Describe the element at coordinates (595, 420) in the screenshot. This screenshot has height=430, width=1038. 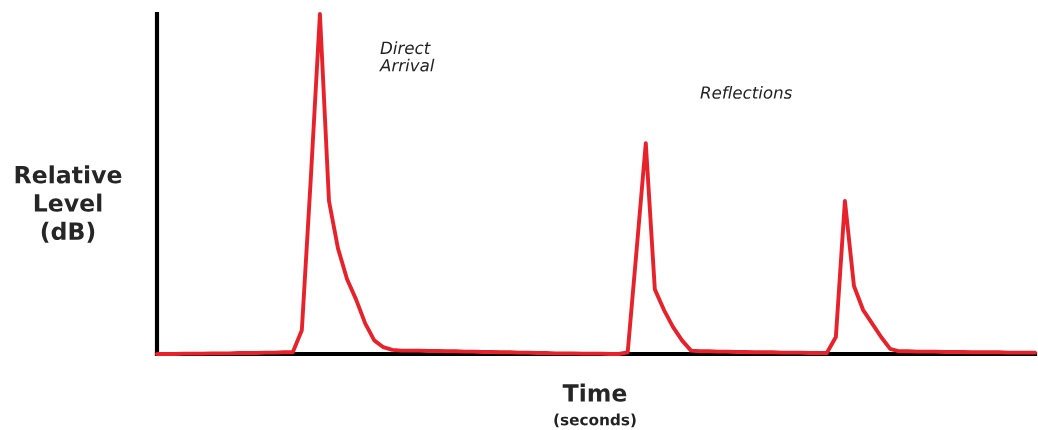
I see `text: (seconds)` at that location.